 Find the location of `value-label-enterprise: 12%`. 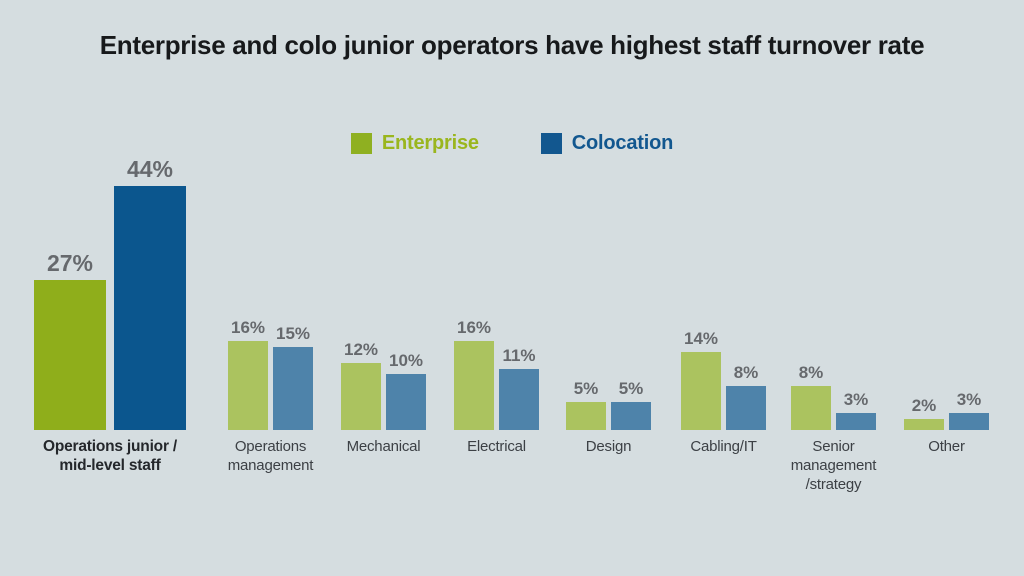

value-label-enterprise: 12% is located at coordinates (361, 349).